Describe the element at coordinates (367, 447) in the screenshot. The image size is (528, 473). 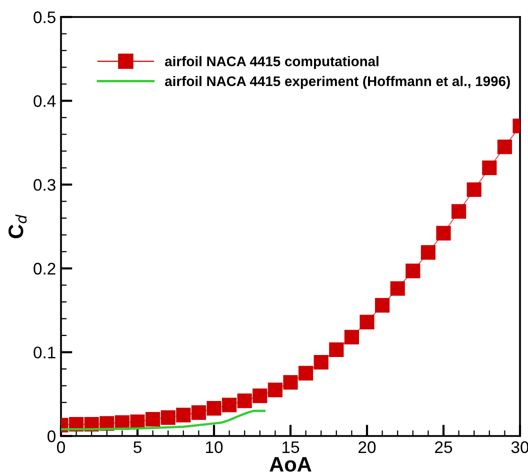
I see `x-tick-label: 20` at that location.